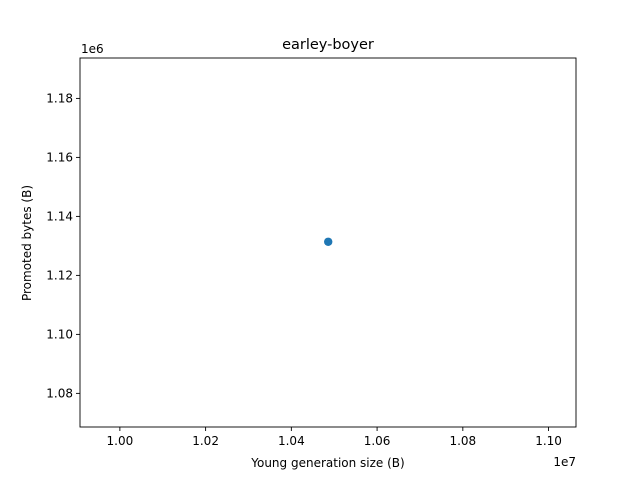 The height and width of the screenshot is (480, 640). What do you see at coordinates (548, 441) in the screenshot?
I see `x-tick-label: 1.10` at bounding box center [548, 441].